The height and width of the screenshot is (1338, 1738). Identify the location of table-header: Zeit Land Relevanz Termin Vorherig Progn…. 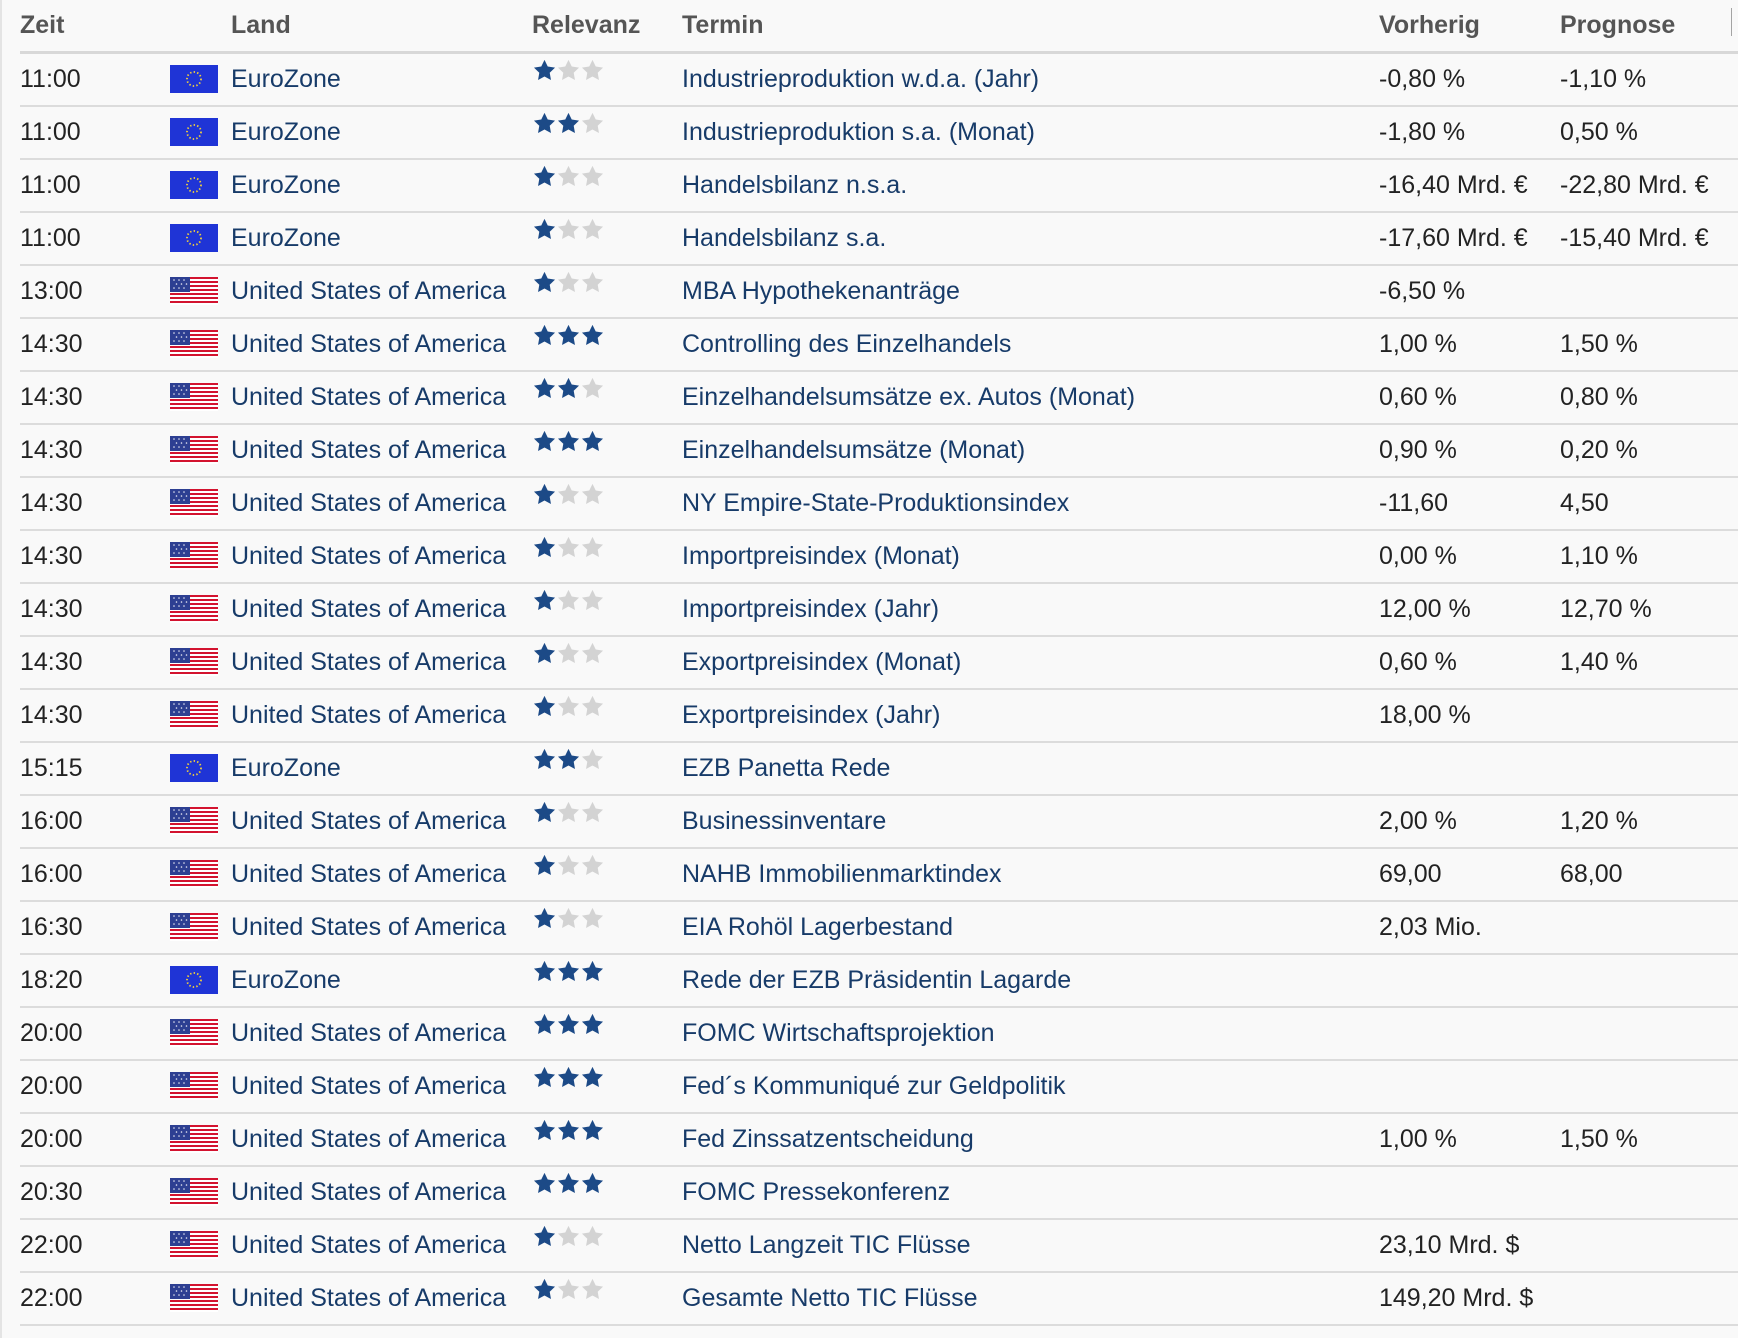
(879, 27).